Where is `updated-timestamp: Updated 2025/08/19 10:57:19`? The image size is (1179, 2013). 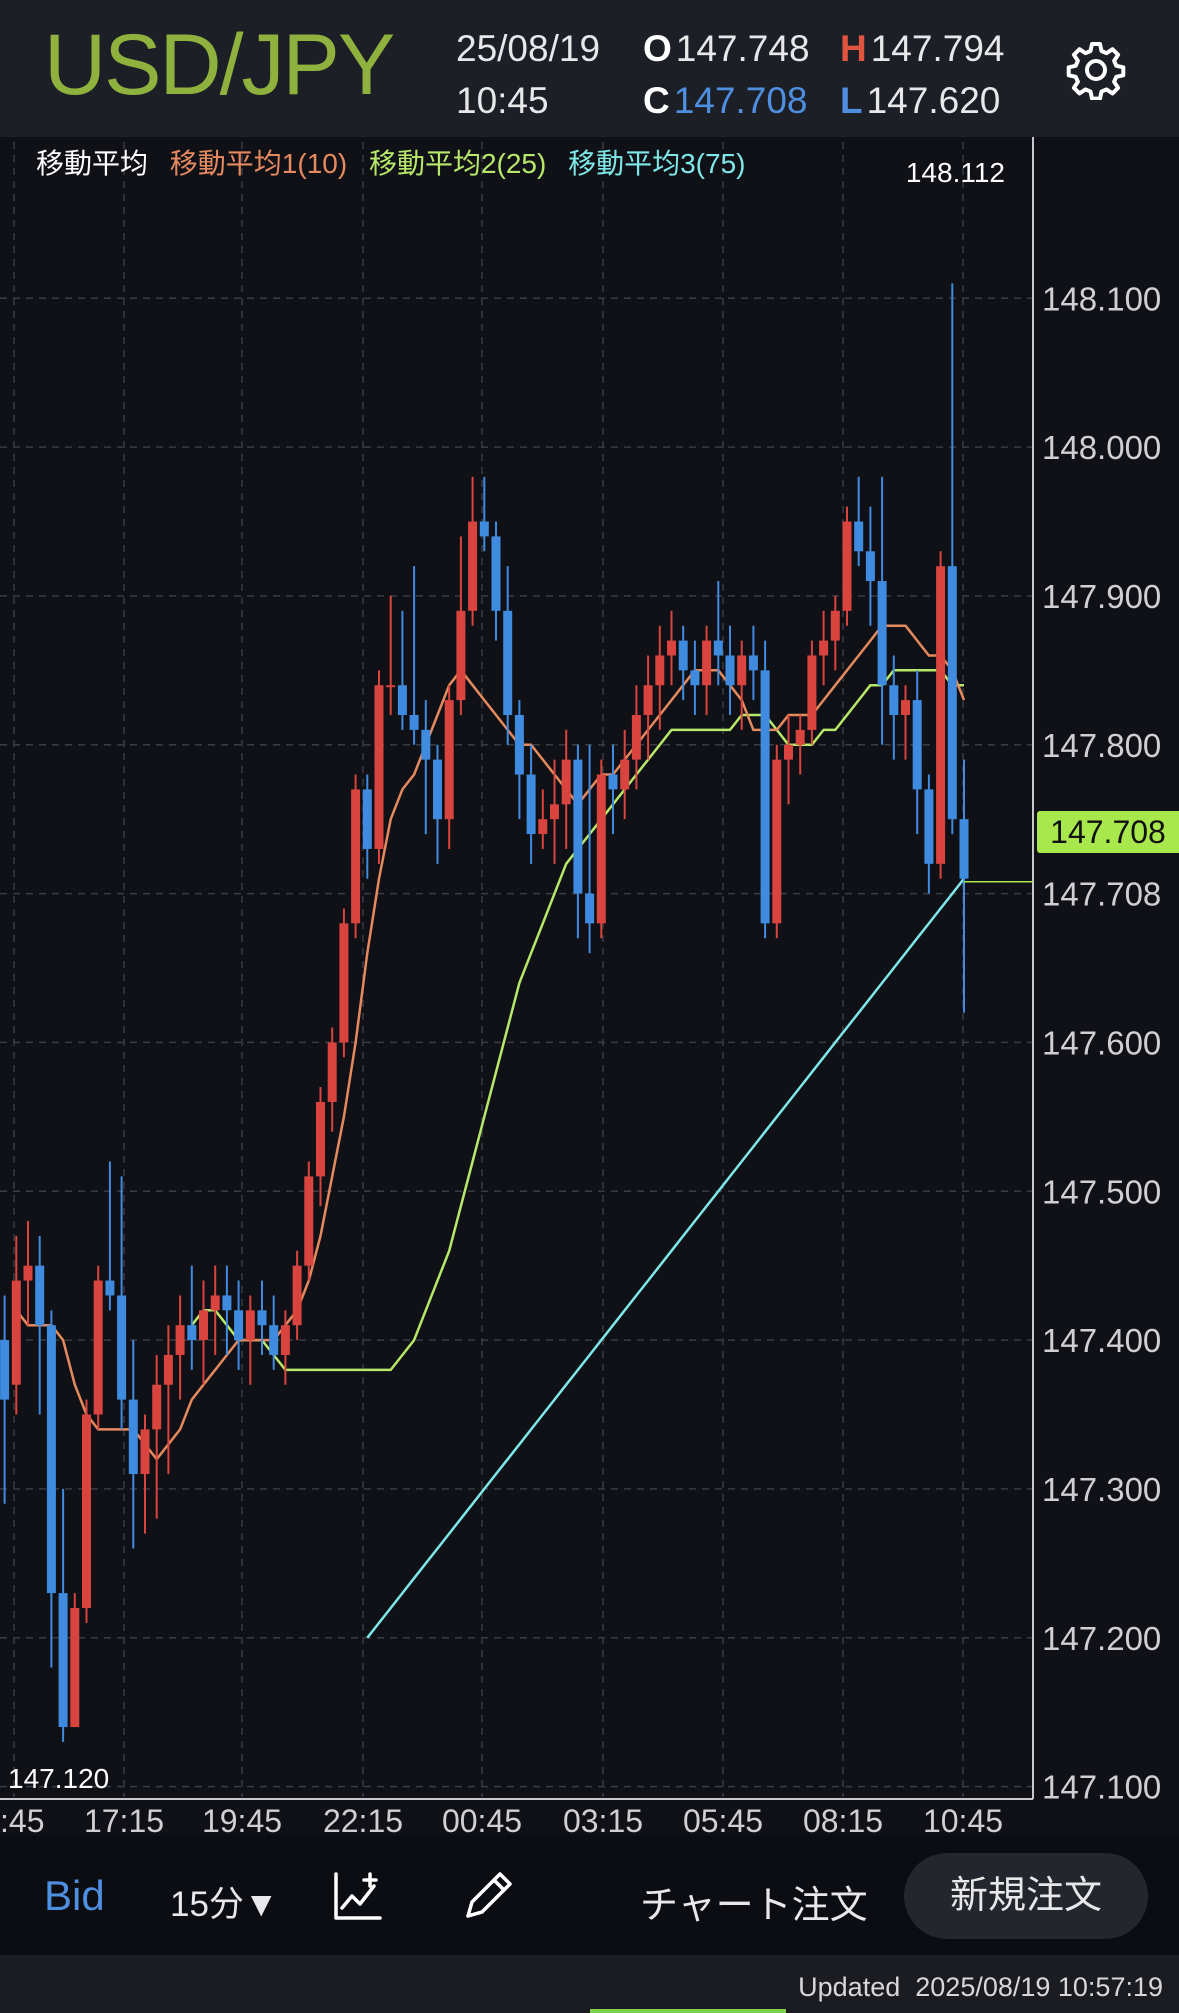 updated-timestamp: Updated 2025/08/19 10:57:19 is located at coordinates (980, 1987).